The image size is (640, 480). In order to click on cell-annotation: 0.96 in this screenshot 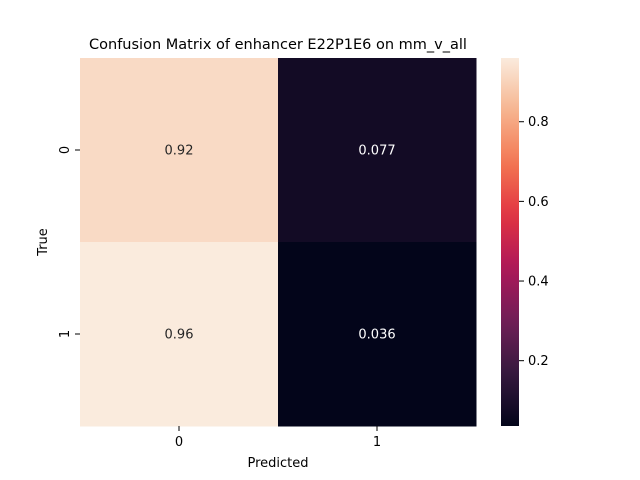, I will do `click(179, 335)`.